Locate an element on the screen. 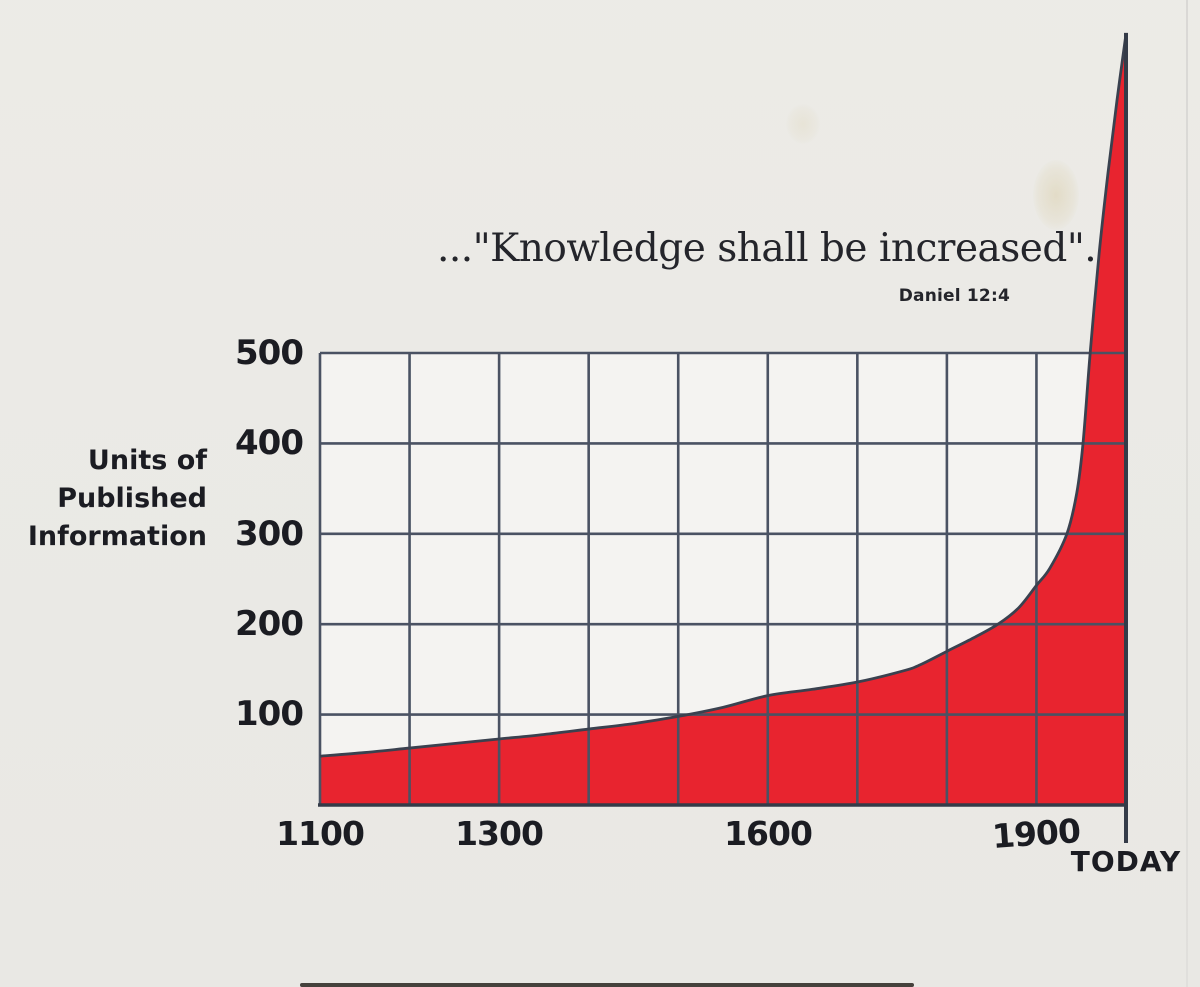 The height and width of the screenshot is (987, 1200). y-tick-100: 100 is located at coordinates (269, 714).